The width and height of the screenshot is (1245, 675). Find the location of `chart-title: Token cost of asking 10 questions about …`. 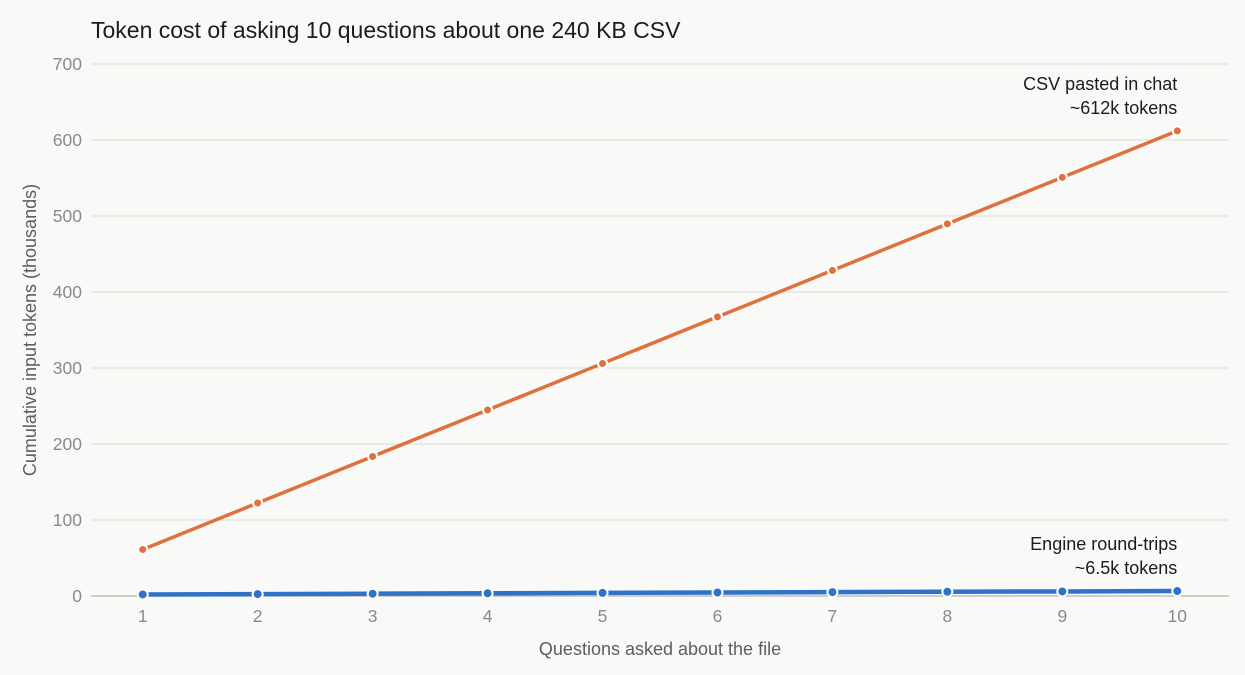

chart-title: Token cost of asking 10 questions about … is located at coordinates (386, 30).